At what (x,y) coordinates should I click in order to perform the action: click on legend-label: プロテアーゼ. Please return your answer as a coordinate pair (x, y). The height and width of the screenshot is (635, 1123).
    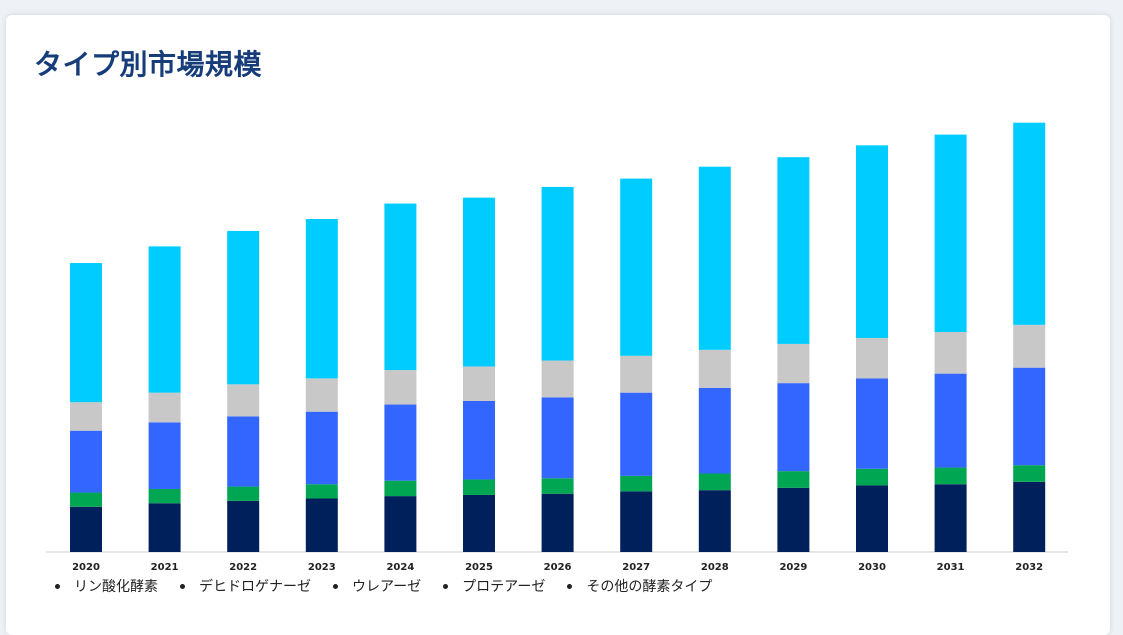
    Looking at the image, I should click on (504, 587).